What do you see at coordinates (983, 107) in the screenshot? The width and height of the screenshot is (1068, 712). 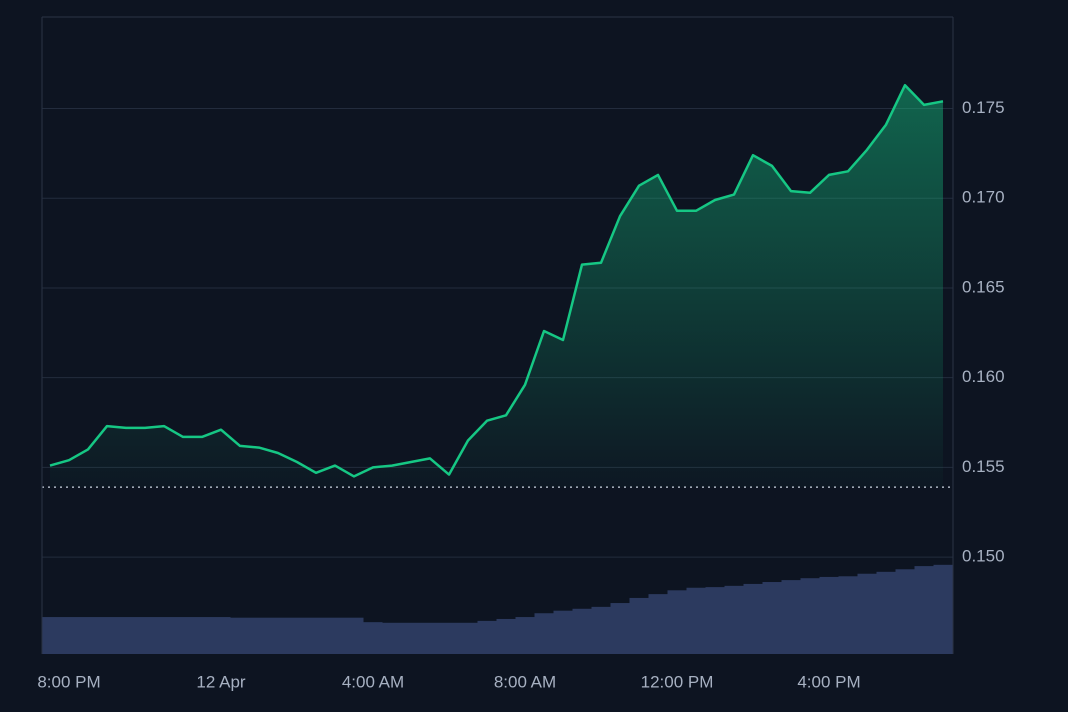 I see `y-tick-label: 0.175` at bounding box center [983, 107].